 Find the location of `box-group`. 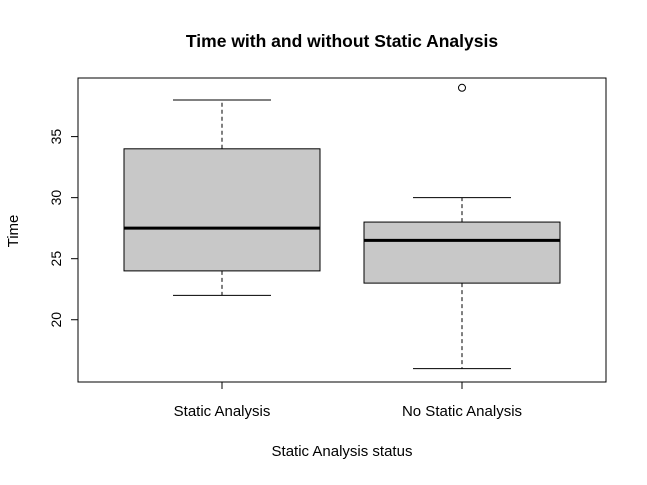

box-group is located at coordinates (222, 197).